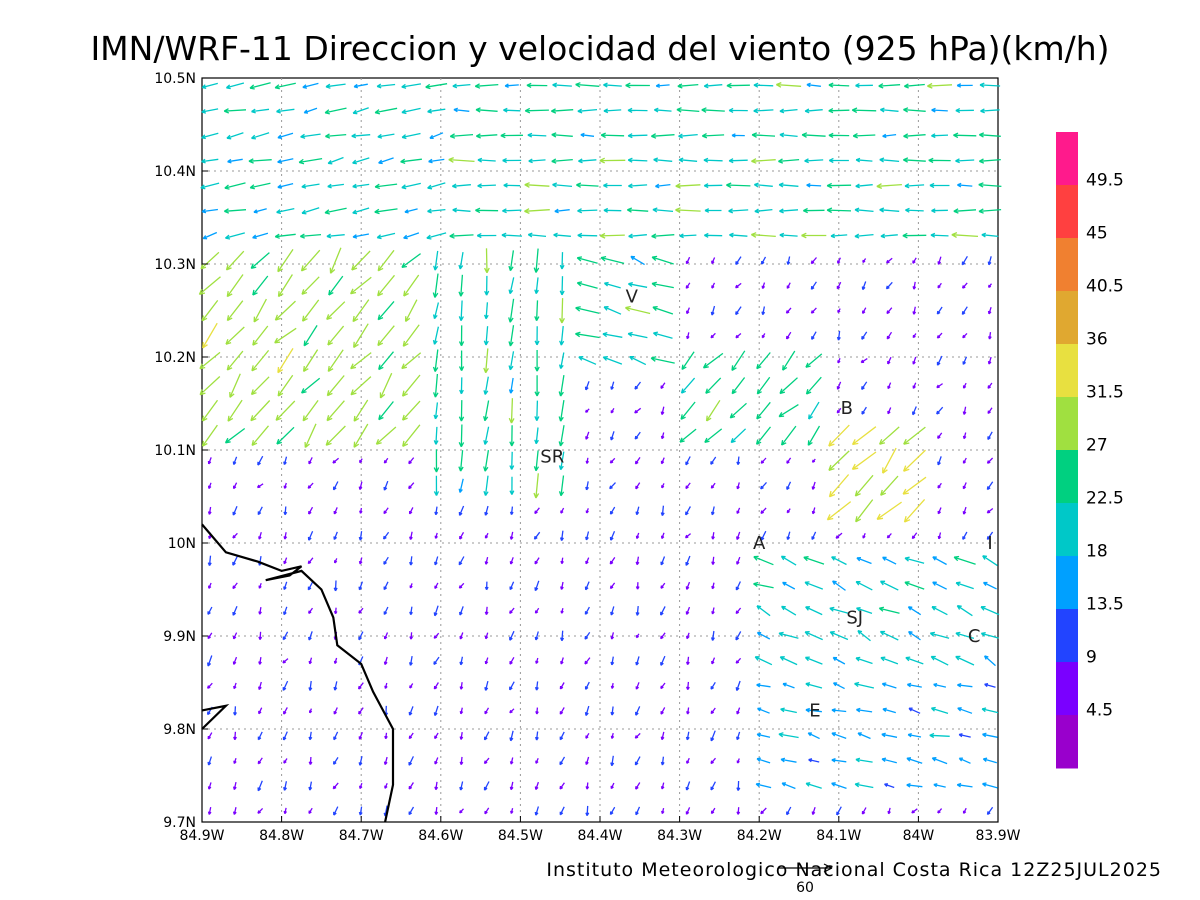 The width and height of the screenshot is (1200, 900). What do you see at coordinates (215, 717) in the screenshot?
I see `coastline-segment` at bounding box center [215, 717].